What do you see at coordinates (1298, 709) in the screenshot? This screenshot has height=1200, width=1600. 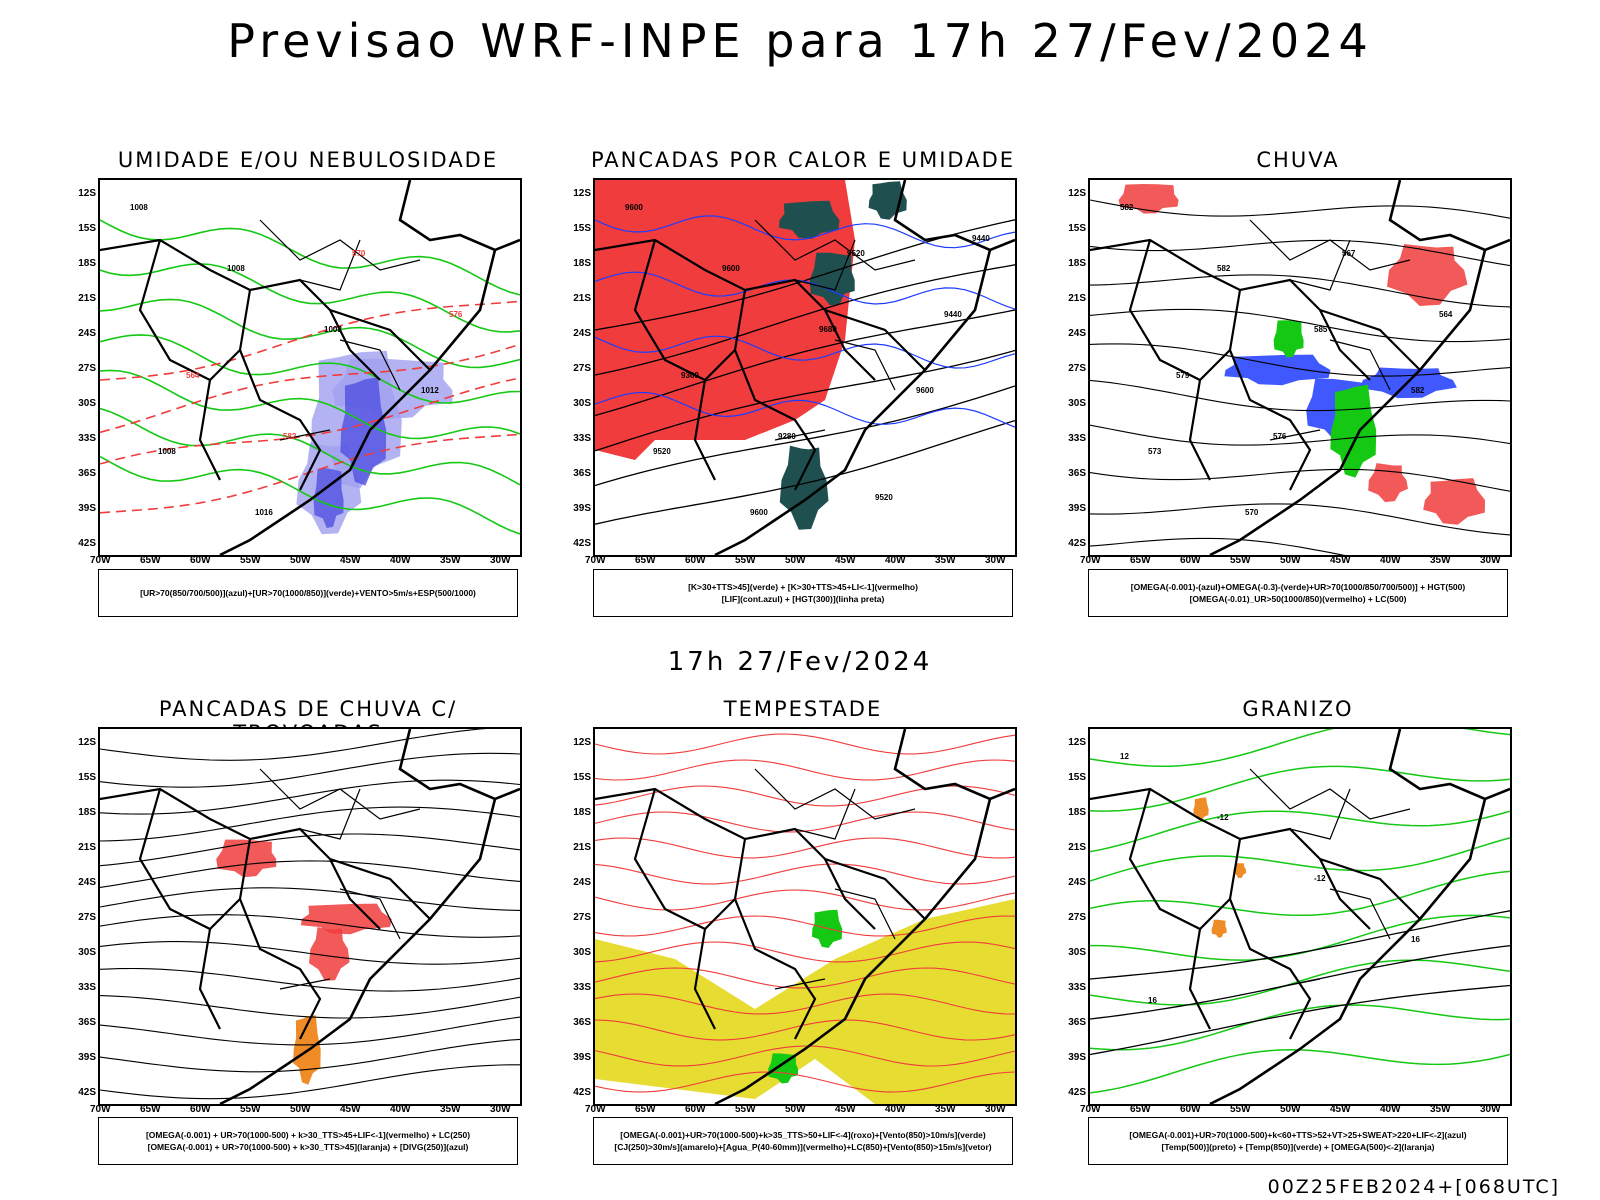 I see `panel-title: GRANIZO` at bounding box center [1298, 709].